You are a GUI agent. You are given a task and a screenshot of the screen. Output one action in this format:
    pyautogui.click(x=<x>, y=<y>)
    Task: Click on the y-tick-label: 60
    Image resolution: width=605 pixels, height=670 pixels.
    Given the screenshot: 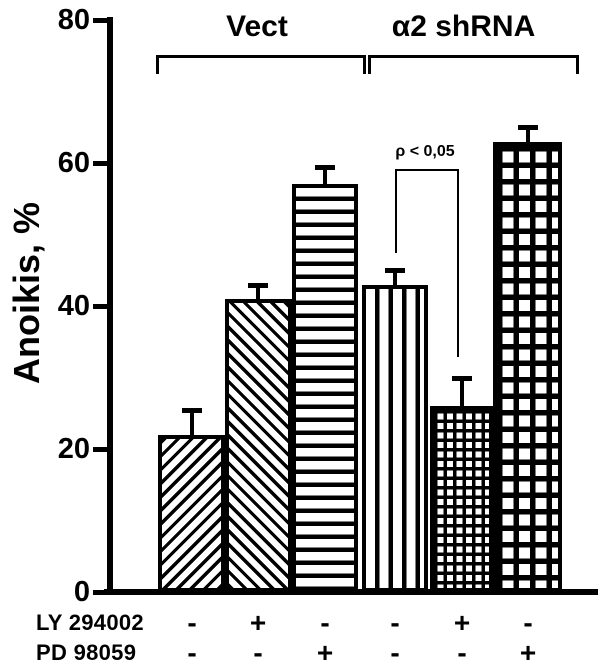 What is the action you would take?
    pyautogui.click(x=73, y=163)
    